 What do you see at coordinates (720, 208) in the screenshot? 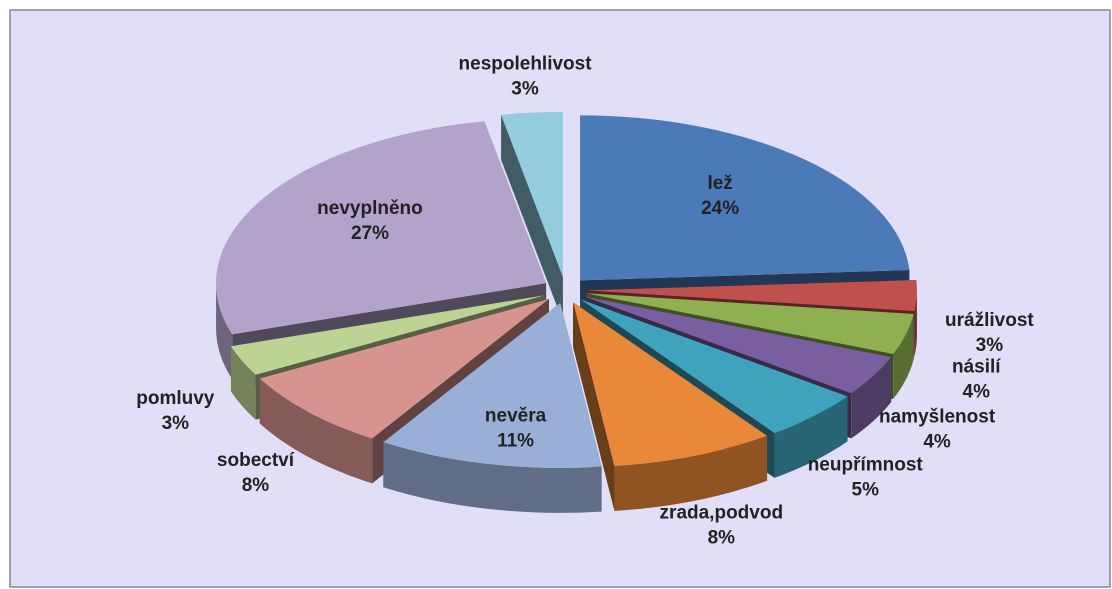
I see `slice-value-label: 24%` at bounding box center [720, 208].